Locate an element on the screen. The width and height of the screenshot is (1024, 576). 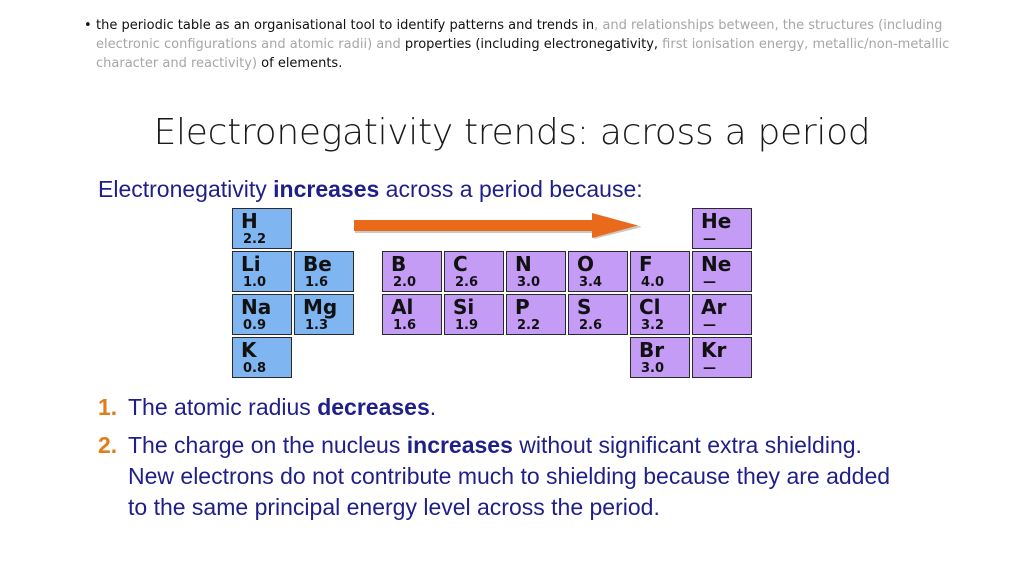
element-cell-br: Br 3.0 is located at coordinates (660, 357).